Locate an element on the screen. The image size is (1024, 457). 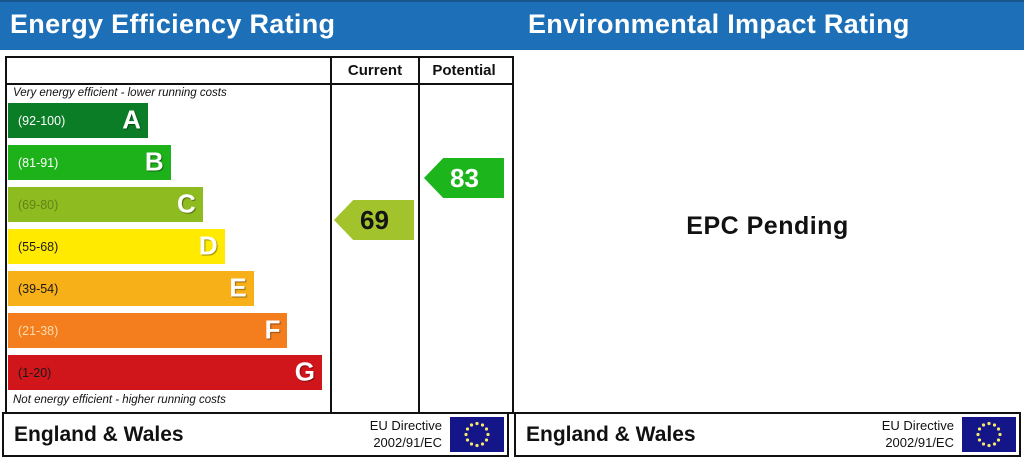
potential-rating-value: 83 is located at coordinates (464, 177).